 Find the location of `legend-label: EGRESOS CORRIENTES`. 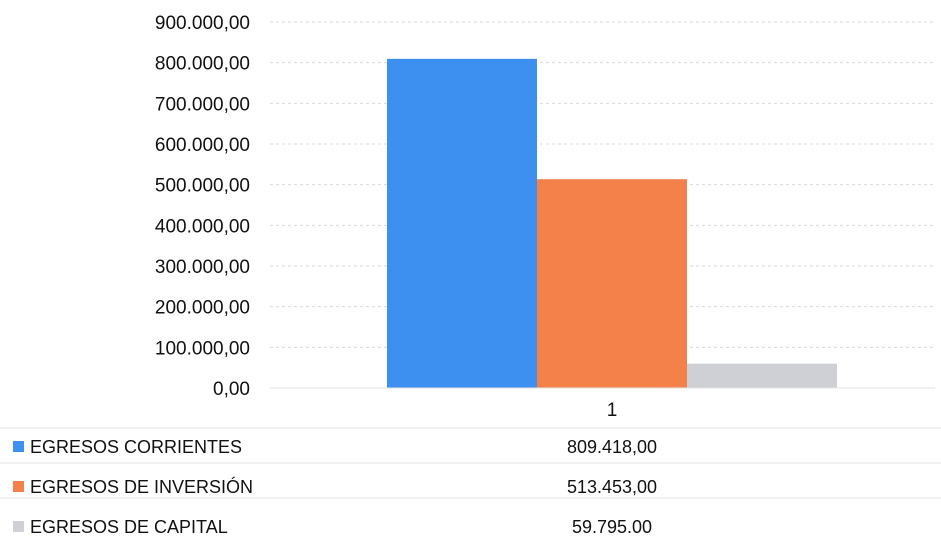

legend-label: EGRESOS CORRIENTES is located at coordinates (136, 447).